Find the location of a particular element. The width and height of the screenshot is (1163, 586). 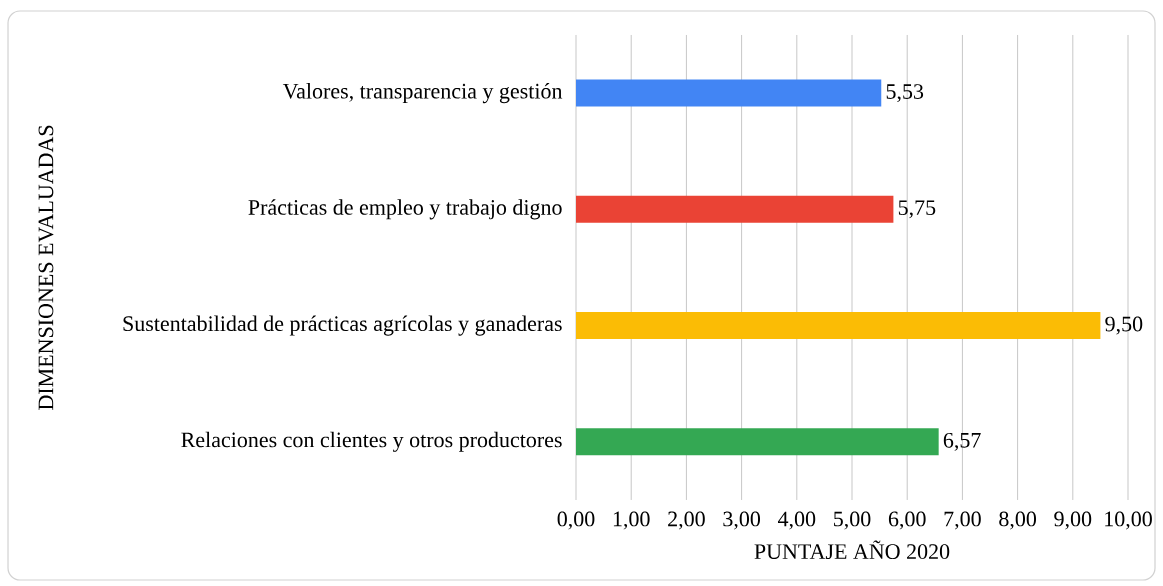

data-label: 9,50 is located at coordinates (1124, 325).